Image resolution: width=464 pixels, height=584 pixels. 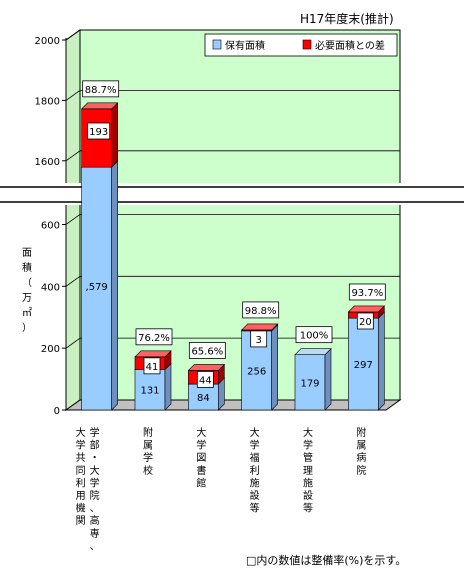 I want to click on category-label-char: 専, so click(x=95, y=534).